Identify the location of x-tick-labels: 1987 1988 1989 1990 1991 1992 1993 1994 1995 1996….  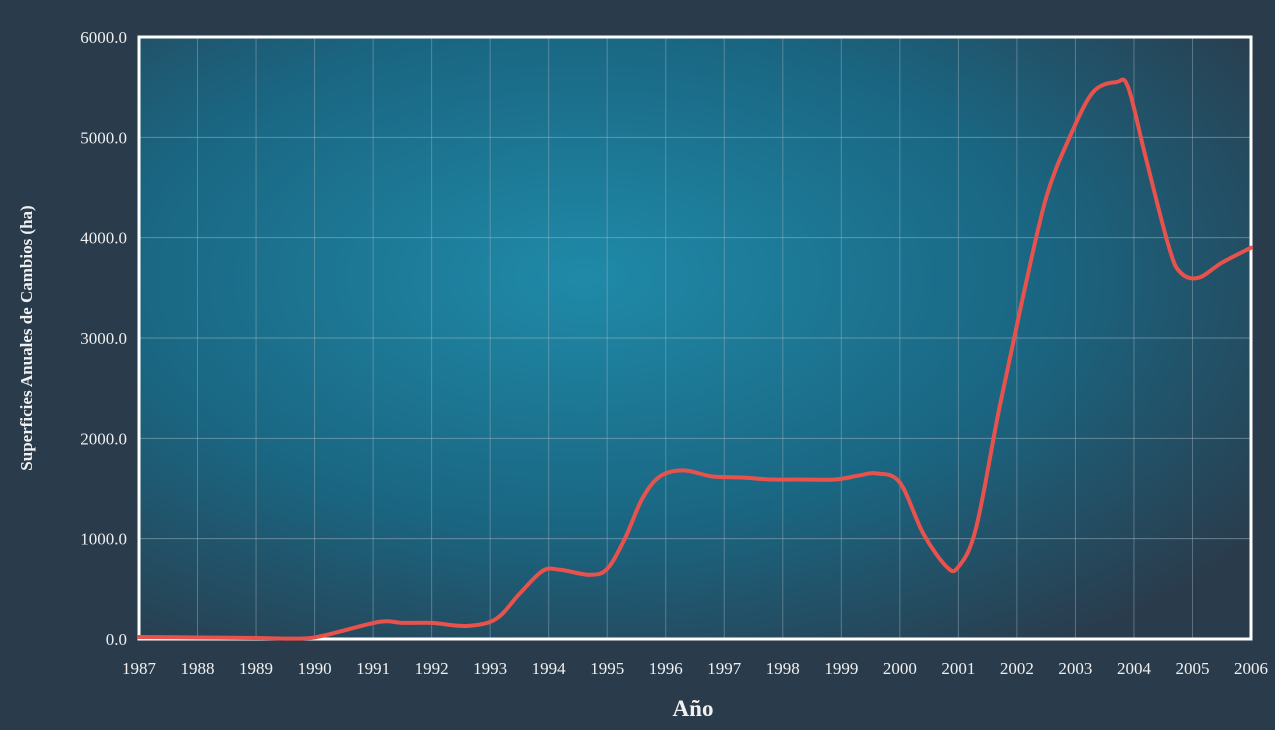
(695, 668).